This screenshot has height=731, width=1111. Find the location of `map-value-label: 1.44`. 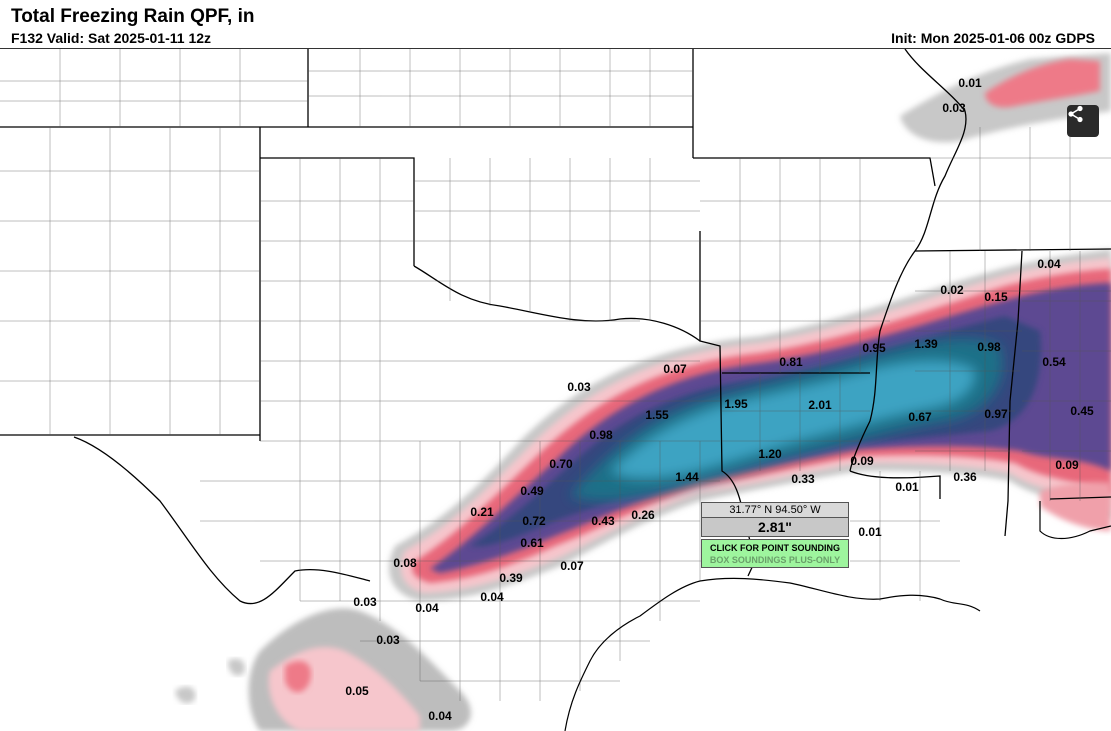

map-value-label: 1.44 is located at coordinates (687, 477).